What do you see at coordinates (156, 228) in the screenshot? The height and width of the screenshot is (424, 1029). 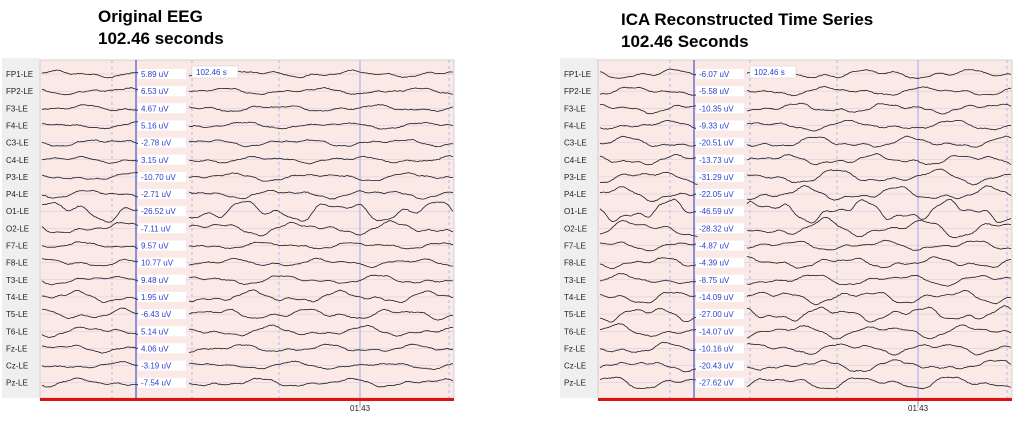 I see `cursor-value: -7.11 uV` at bounding box center [156, 228].